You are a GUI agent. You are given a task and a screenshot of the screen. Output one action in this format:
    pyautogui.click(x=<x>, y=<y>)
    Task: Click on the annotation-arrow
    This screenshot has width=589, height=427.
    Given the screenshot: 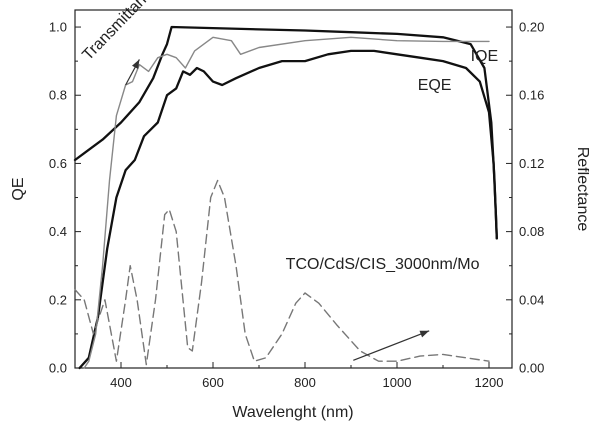 What is the action you would take?
    pyautogui.click(x=391, y=345)
    